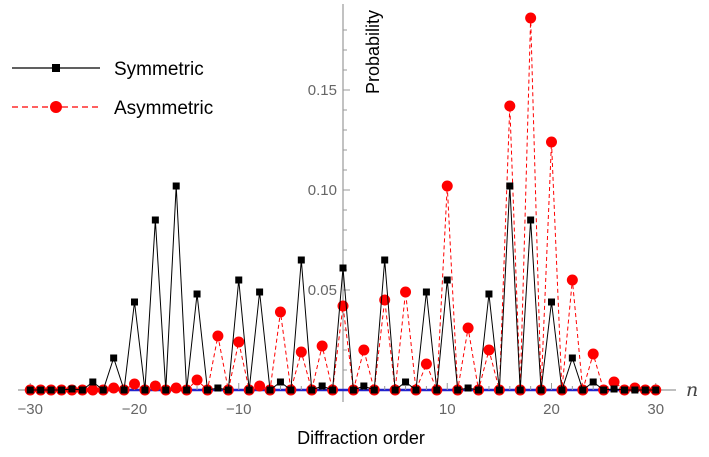 This screenshot has height=457, width=709. I want to click on y-ticks: 0.05 0.10 0.15, so click(329, 200).